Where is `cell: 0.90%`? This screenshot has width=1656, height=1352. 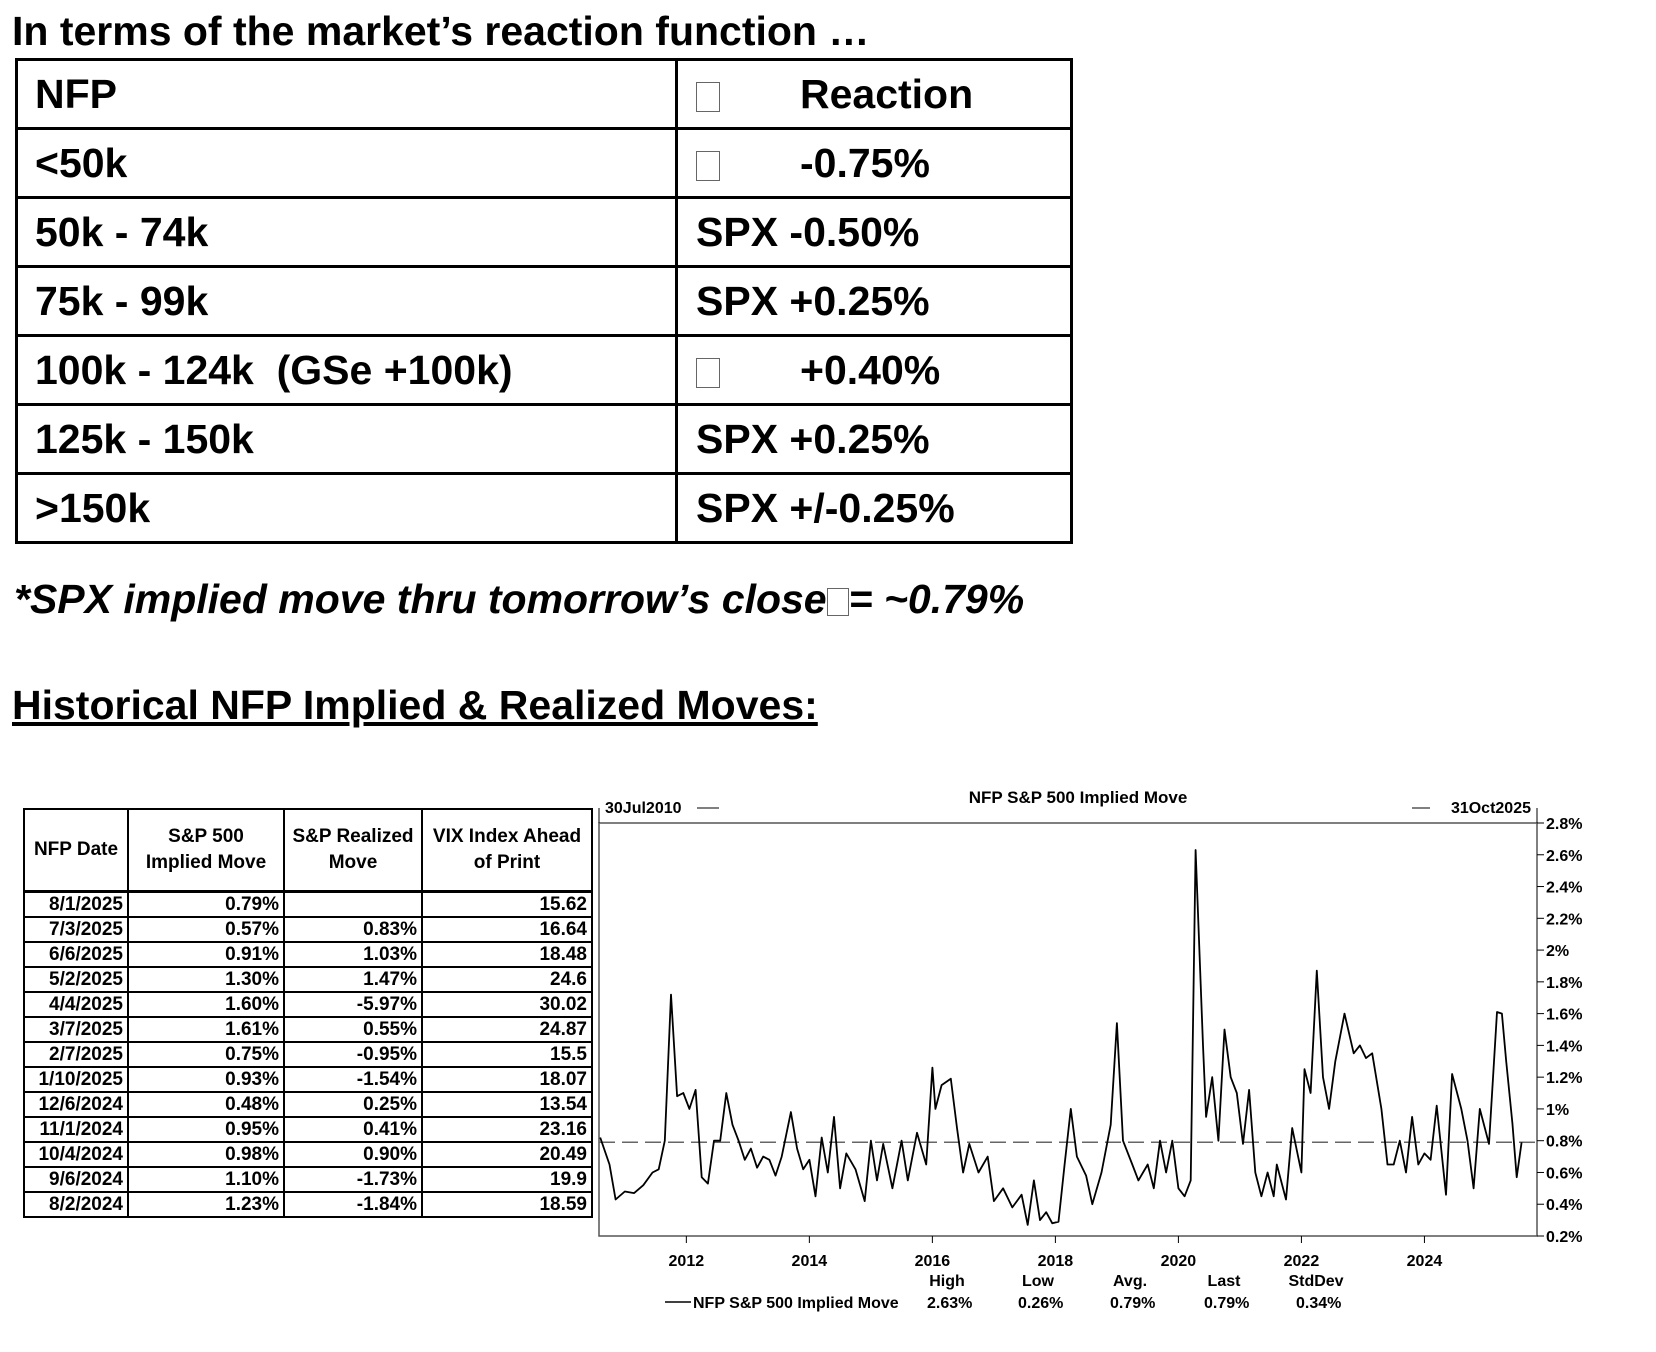
cell: 0.90% is located at coordinates (353, 1154).